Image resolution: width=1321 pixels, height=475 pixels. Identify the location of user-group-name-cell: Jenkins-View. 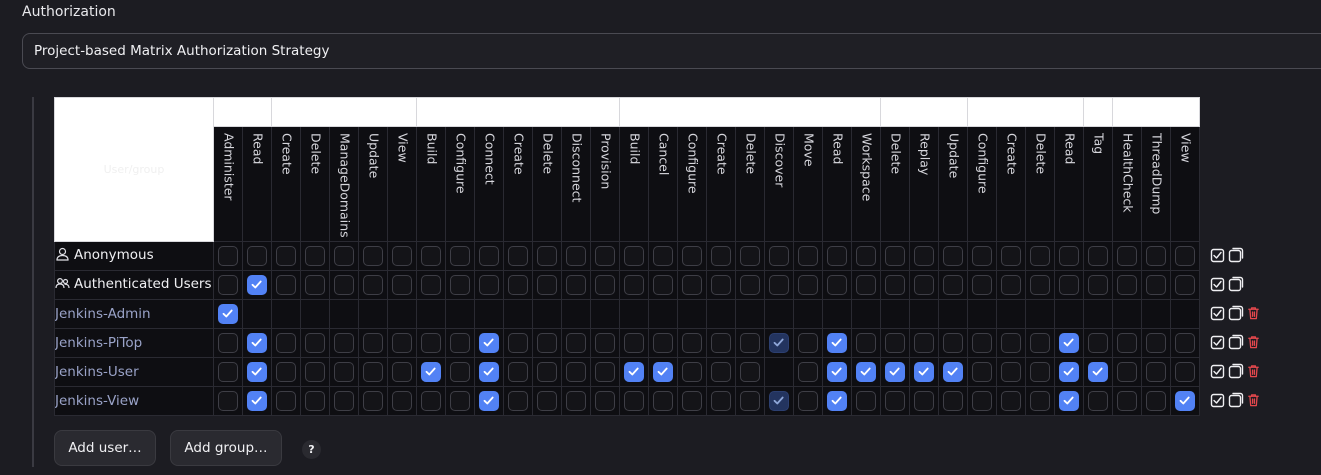
(134, 401).